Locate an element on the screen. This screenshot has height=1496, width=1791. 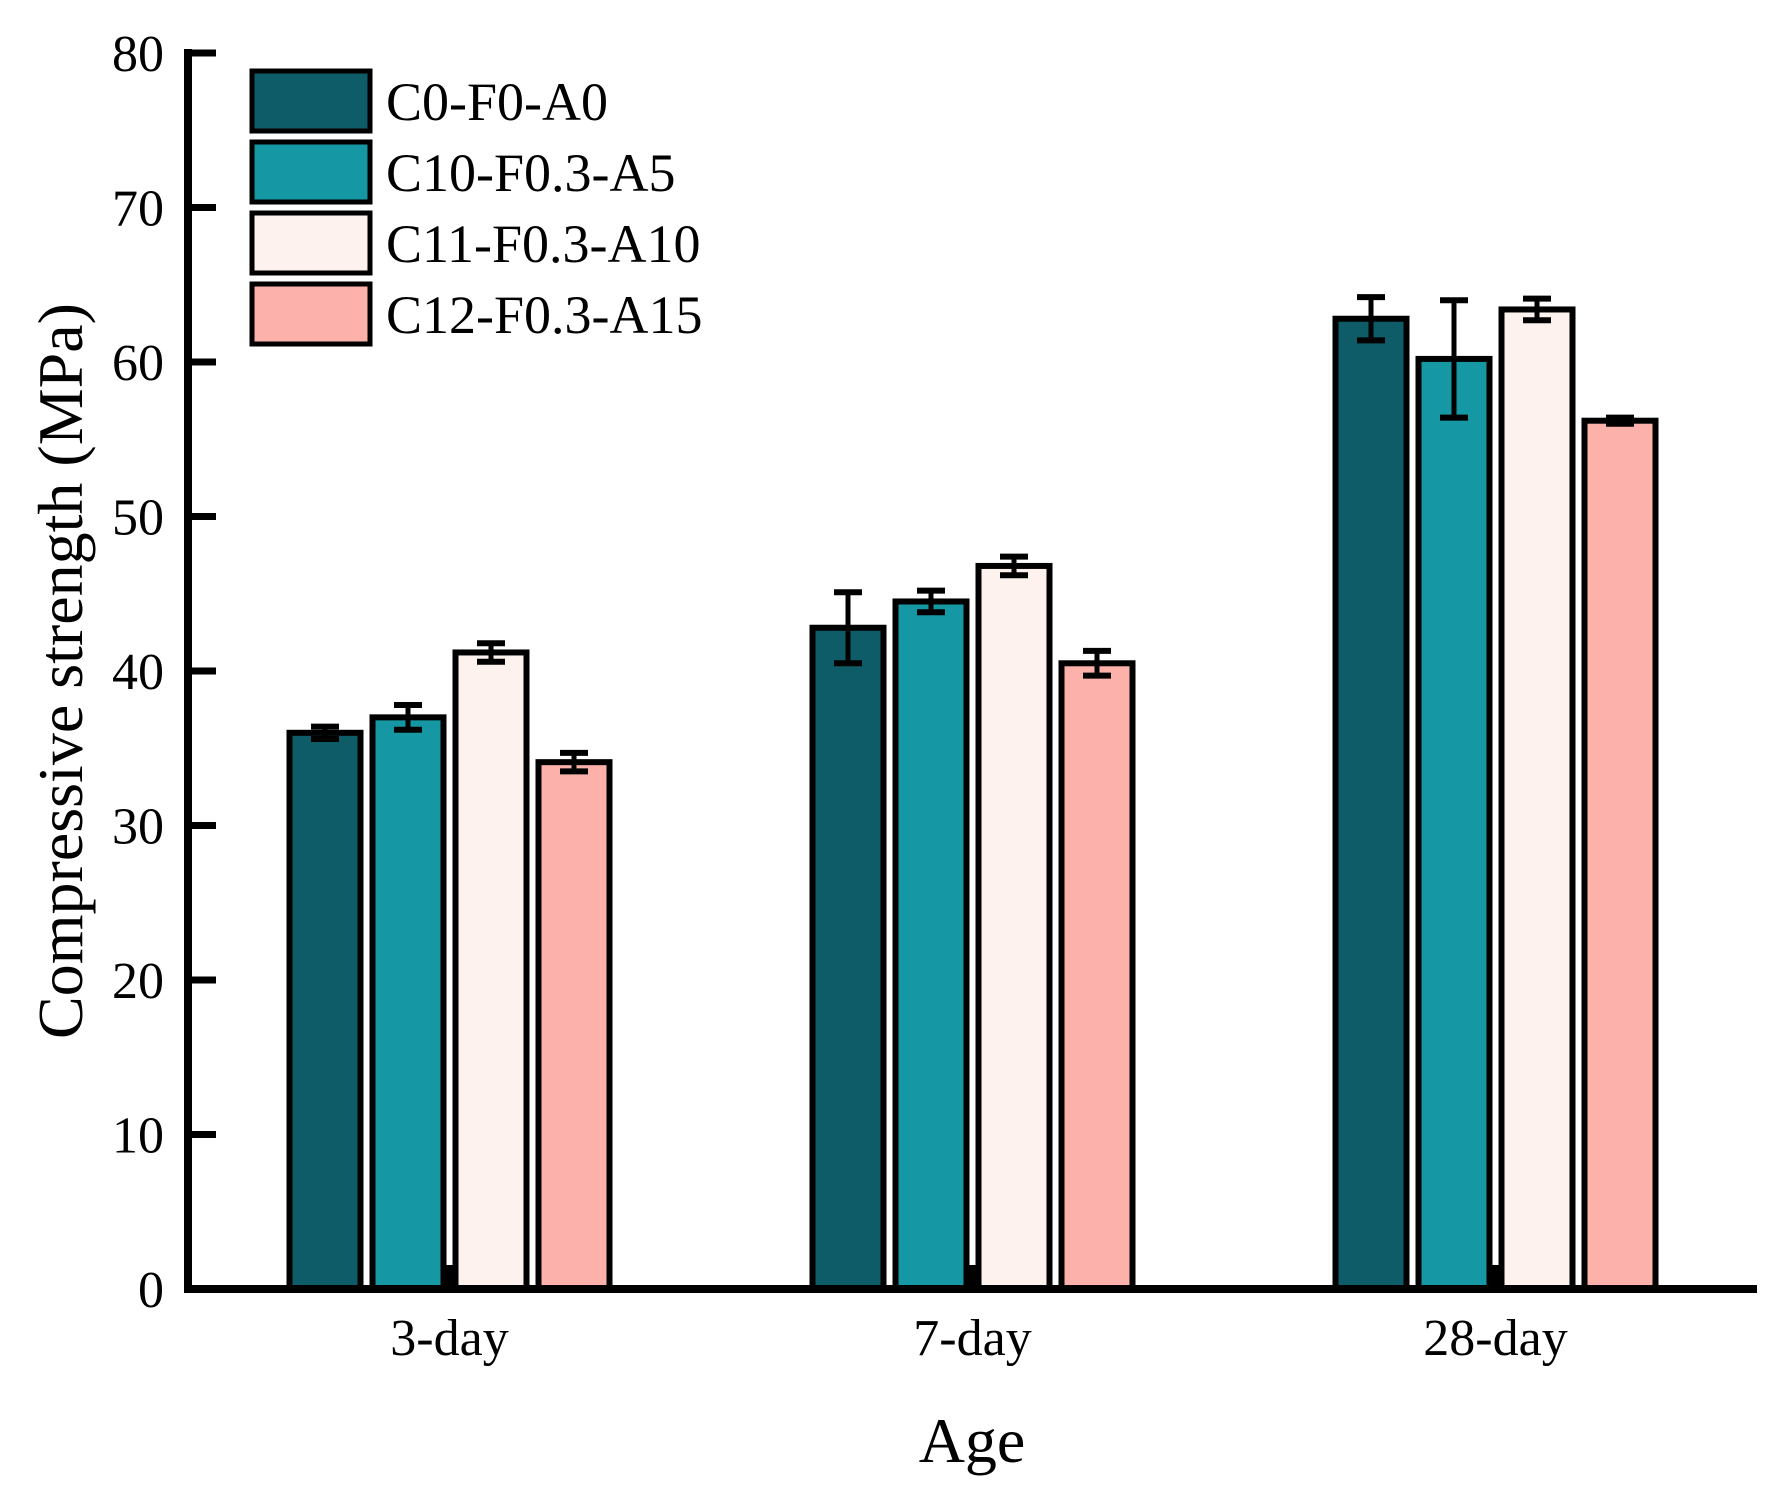
legend-label-C10-F0.3-A5: C10-F0.3-A5 is located at coordinates (531, 173).